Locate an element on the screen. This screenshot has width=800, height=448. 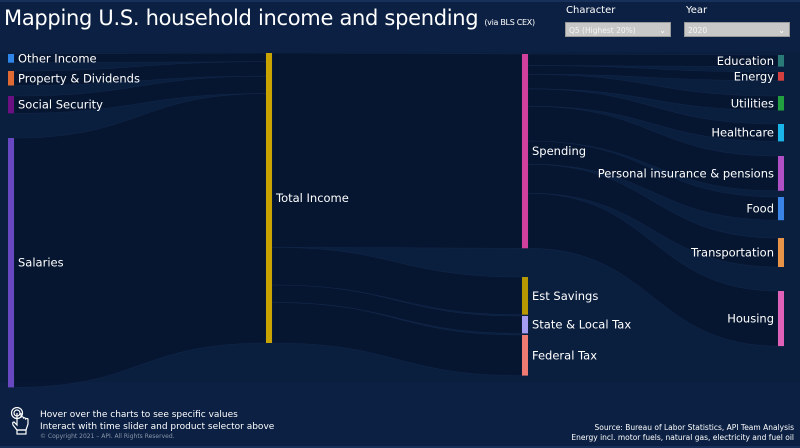
year-value: 2020 is located at coordinates (698, 30).